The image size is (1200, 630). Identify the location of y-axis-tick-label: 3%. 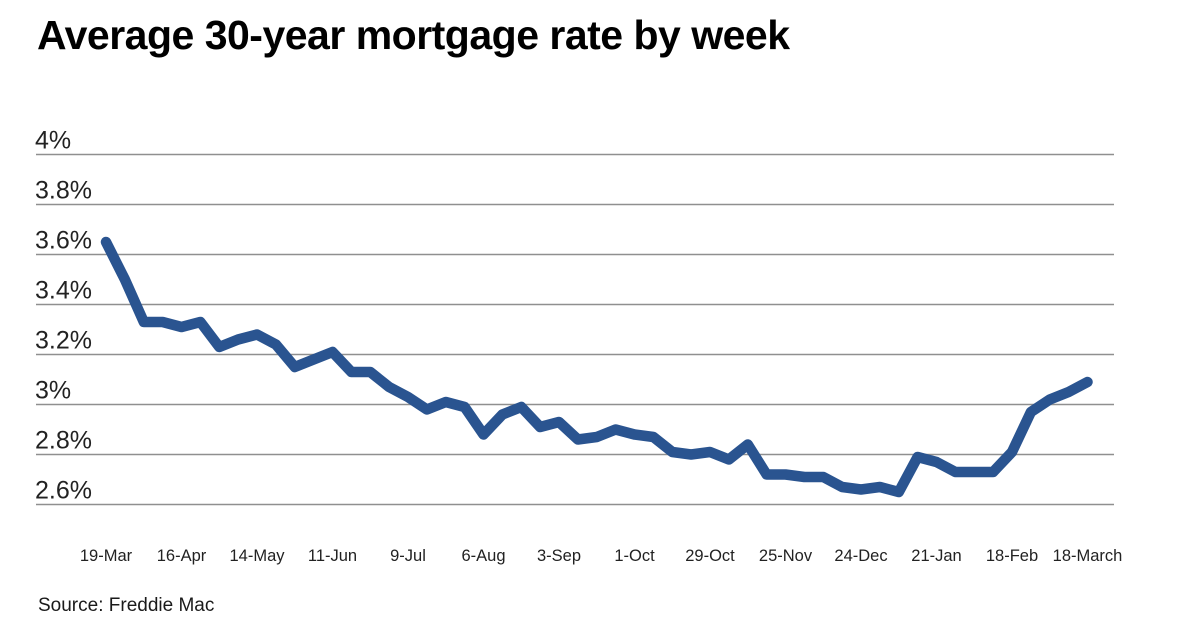
(53, 391).